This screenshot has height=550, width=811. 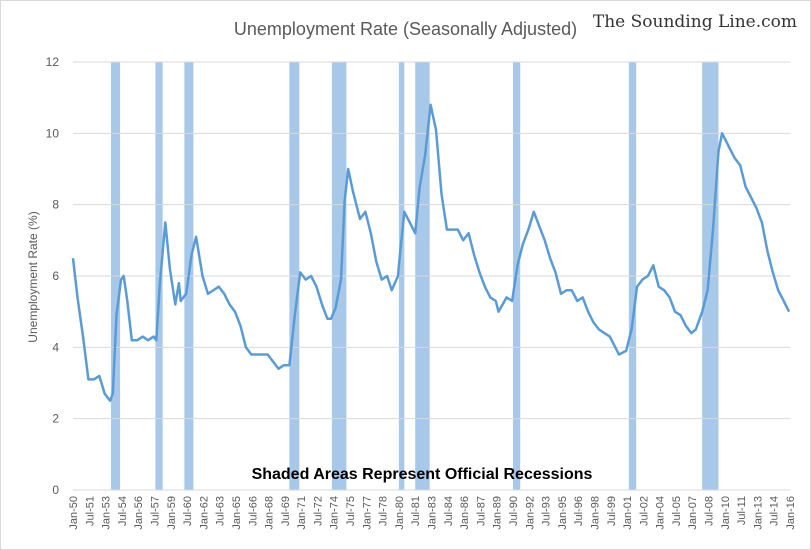 I want to click on y-tick-label-4: 8, so click(x=55, y=205).